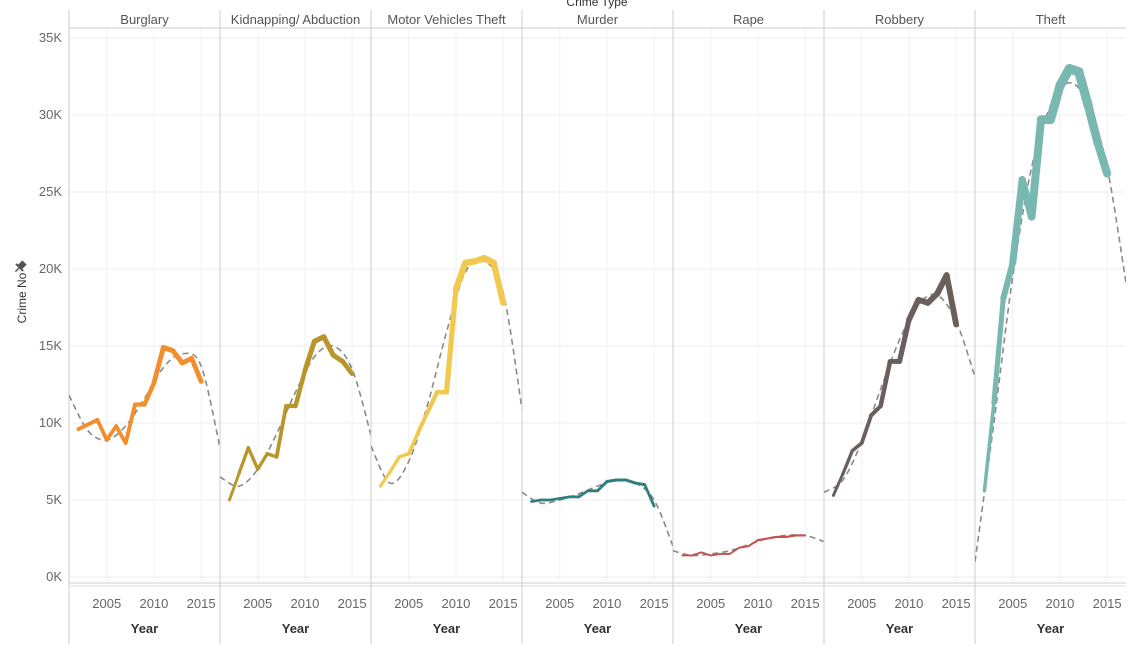 This screenshot has width=1133, height=650. I want to click on trend-line-burglary, so click(144, 400).